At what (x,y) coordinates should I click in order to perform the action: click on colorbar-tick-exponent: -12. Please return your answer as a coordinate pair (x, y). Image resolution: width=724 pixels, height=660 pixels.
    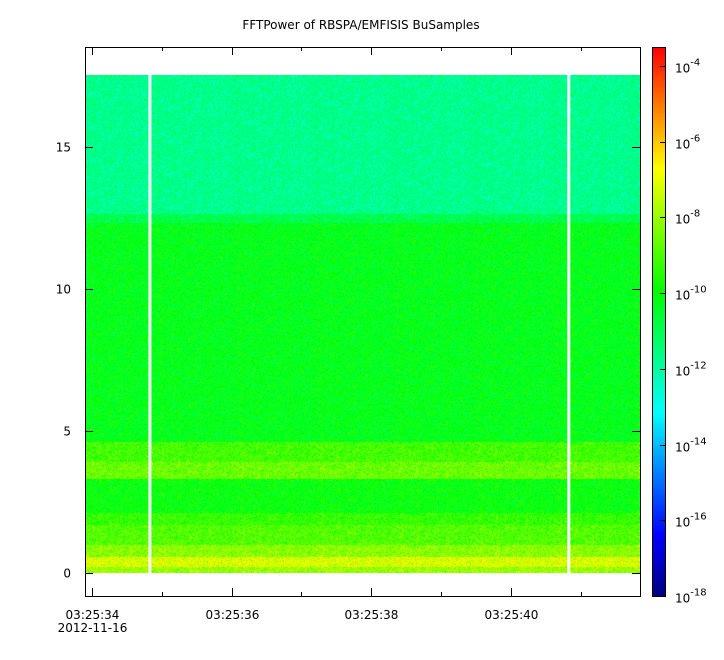
    Looking at the image, I should click on (698, 366).